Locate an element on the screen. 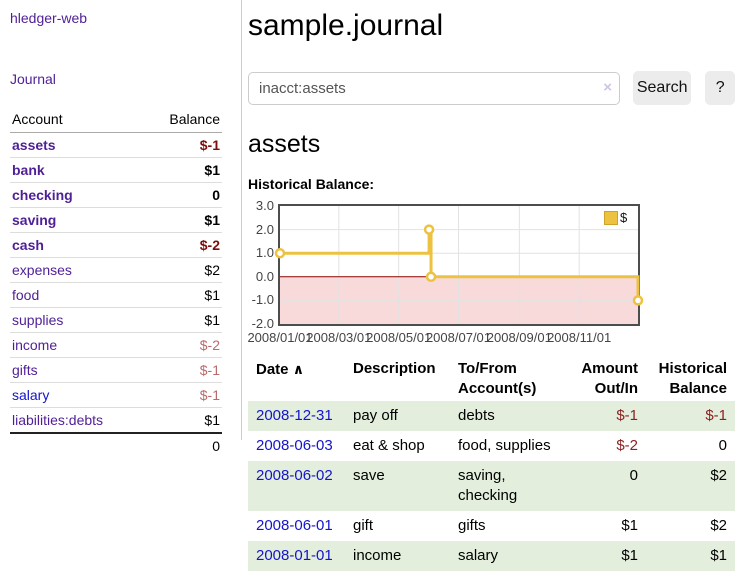 This screenshot has height=582, width=742. y-axis-tick-label: 1.0 is located at coordinates (264, 253).